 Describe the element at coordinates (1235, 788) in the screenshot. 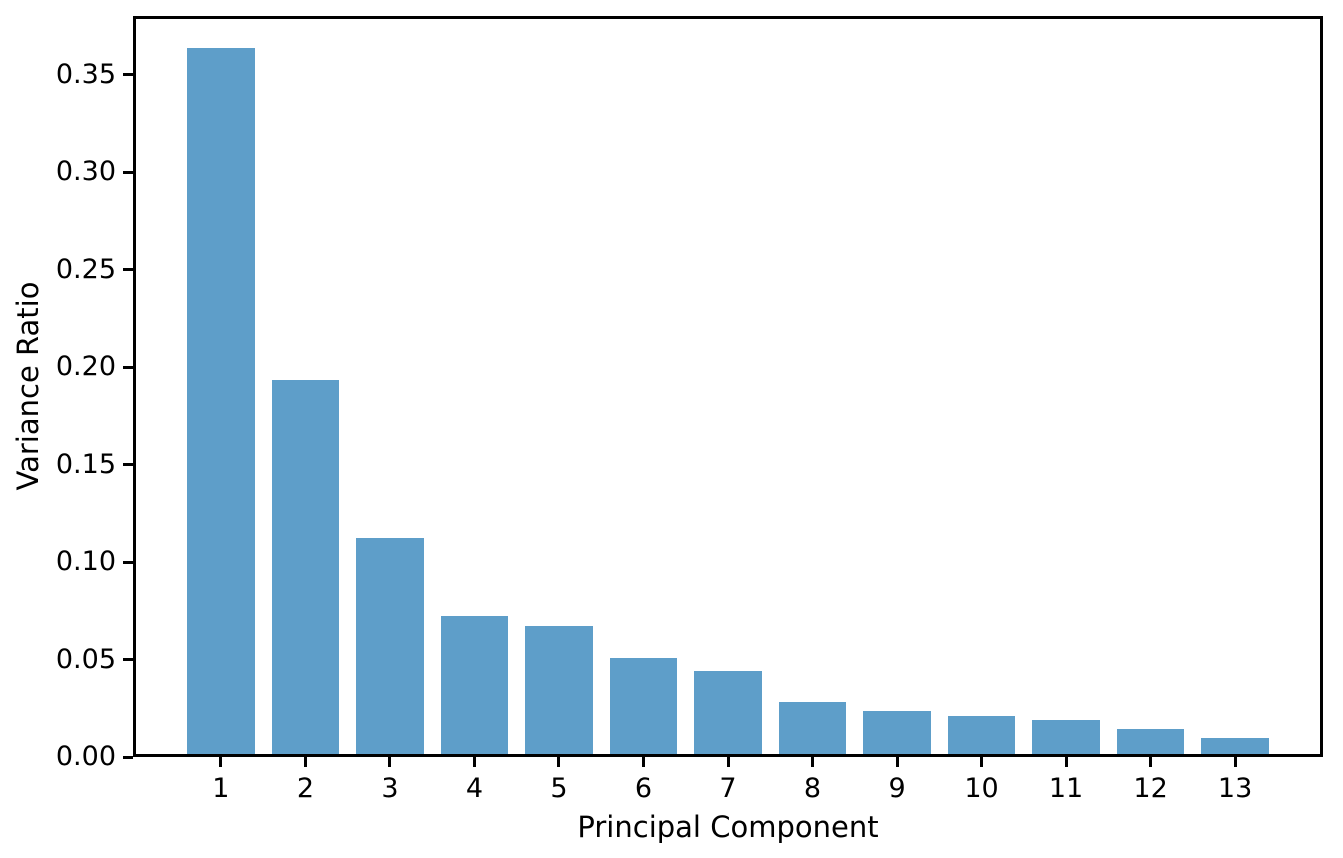

I see `x-tick-label: 13` at that location.